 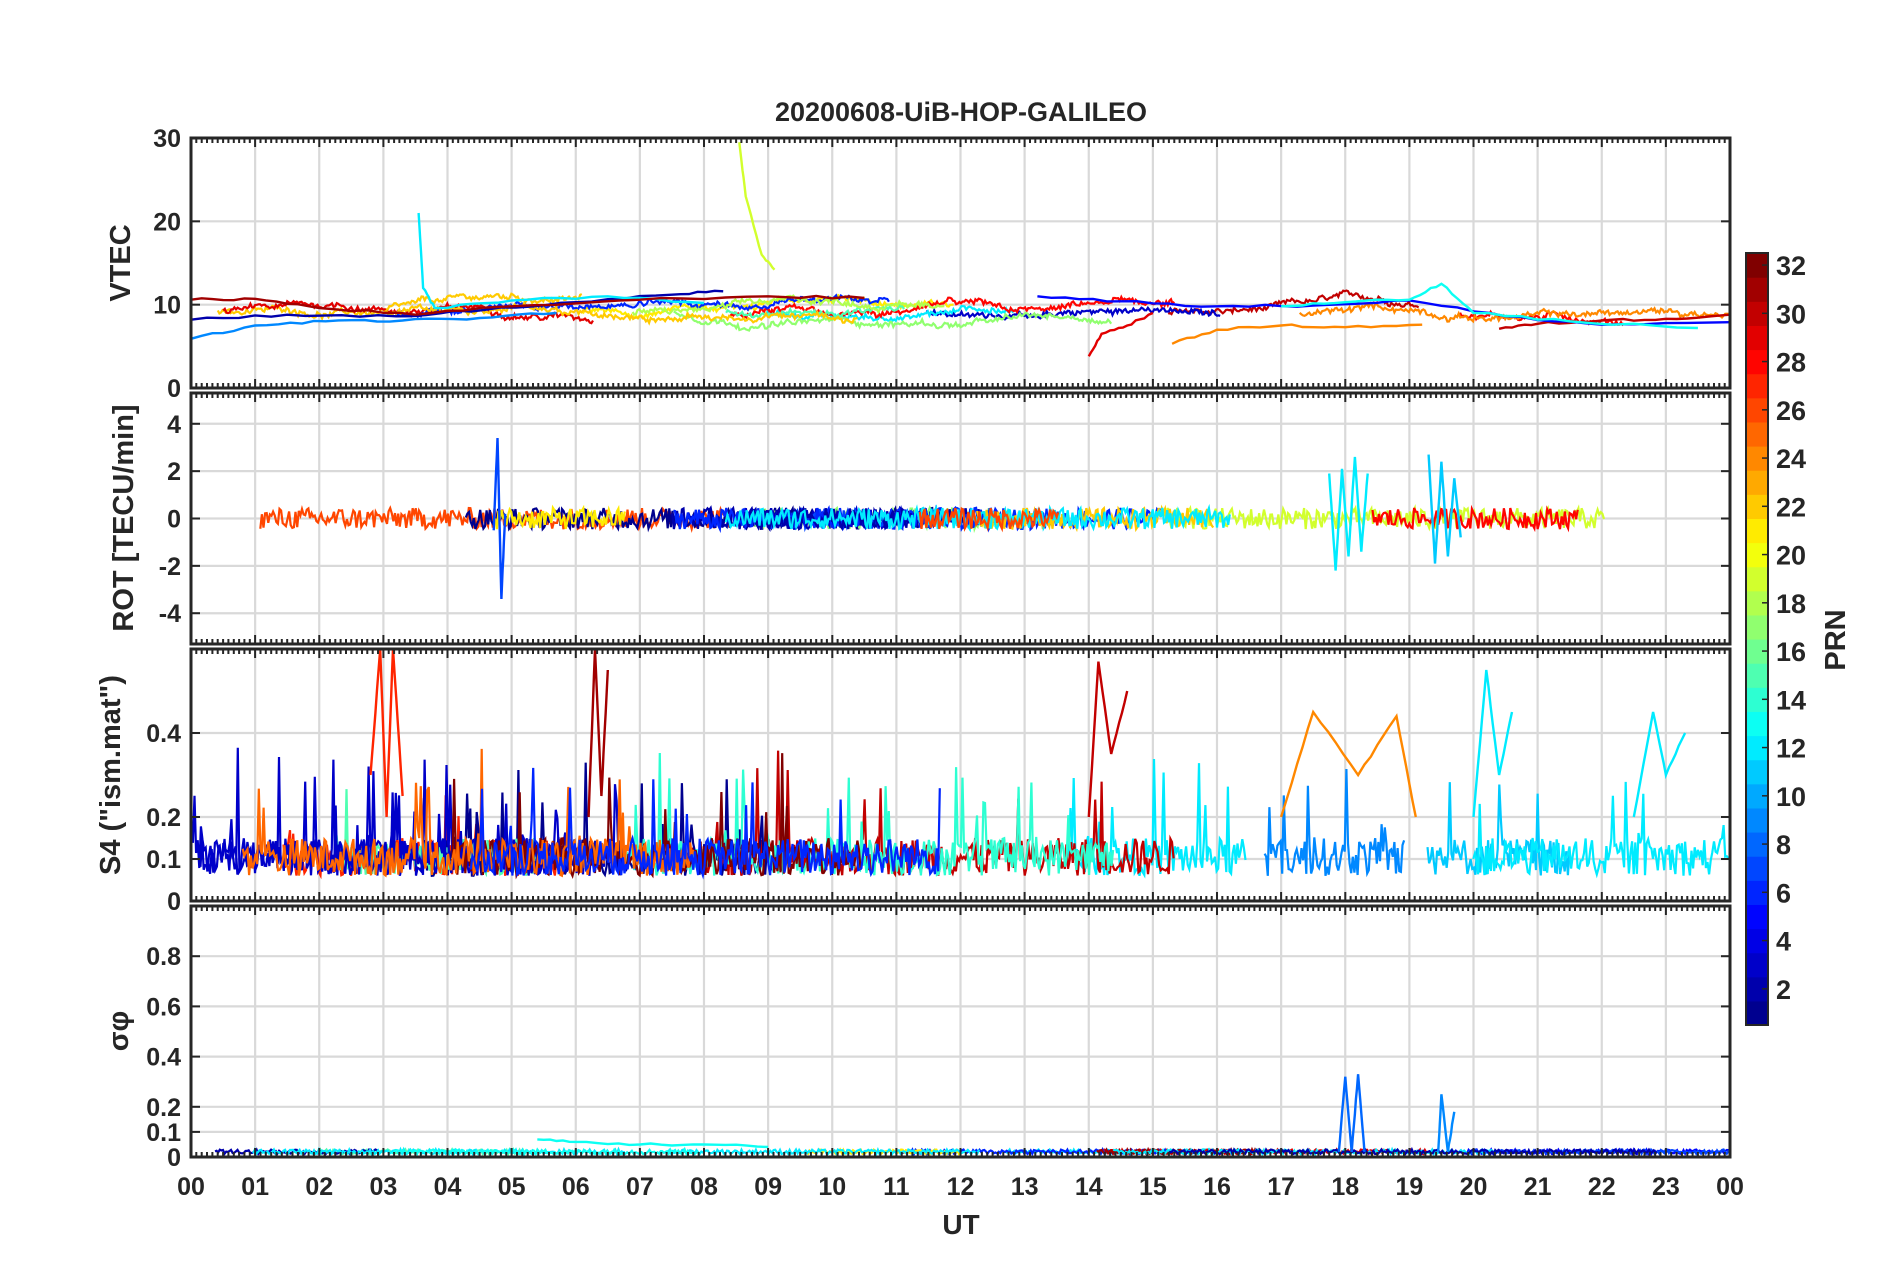 I want to click on x-tick-label: 03, so click(x=383, y=1187).